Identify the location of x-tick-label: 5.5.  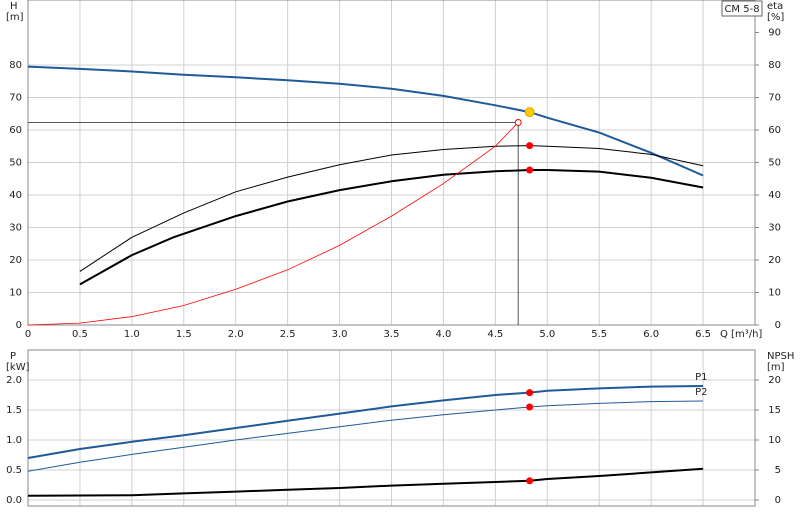
(599, 334).